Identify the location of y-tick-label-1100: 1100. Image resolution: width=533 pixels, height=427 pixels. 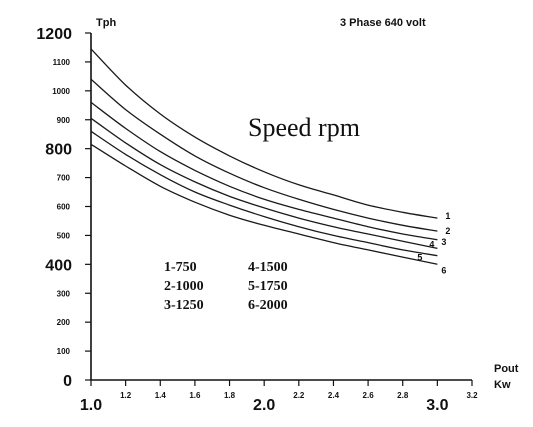
(62, 62).